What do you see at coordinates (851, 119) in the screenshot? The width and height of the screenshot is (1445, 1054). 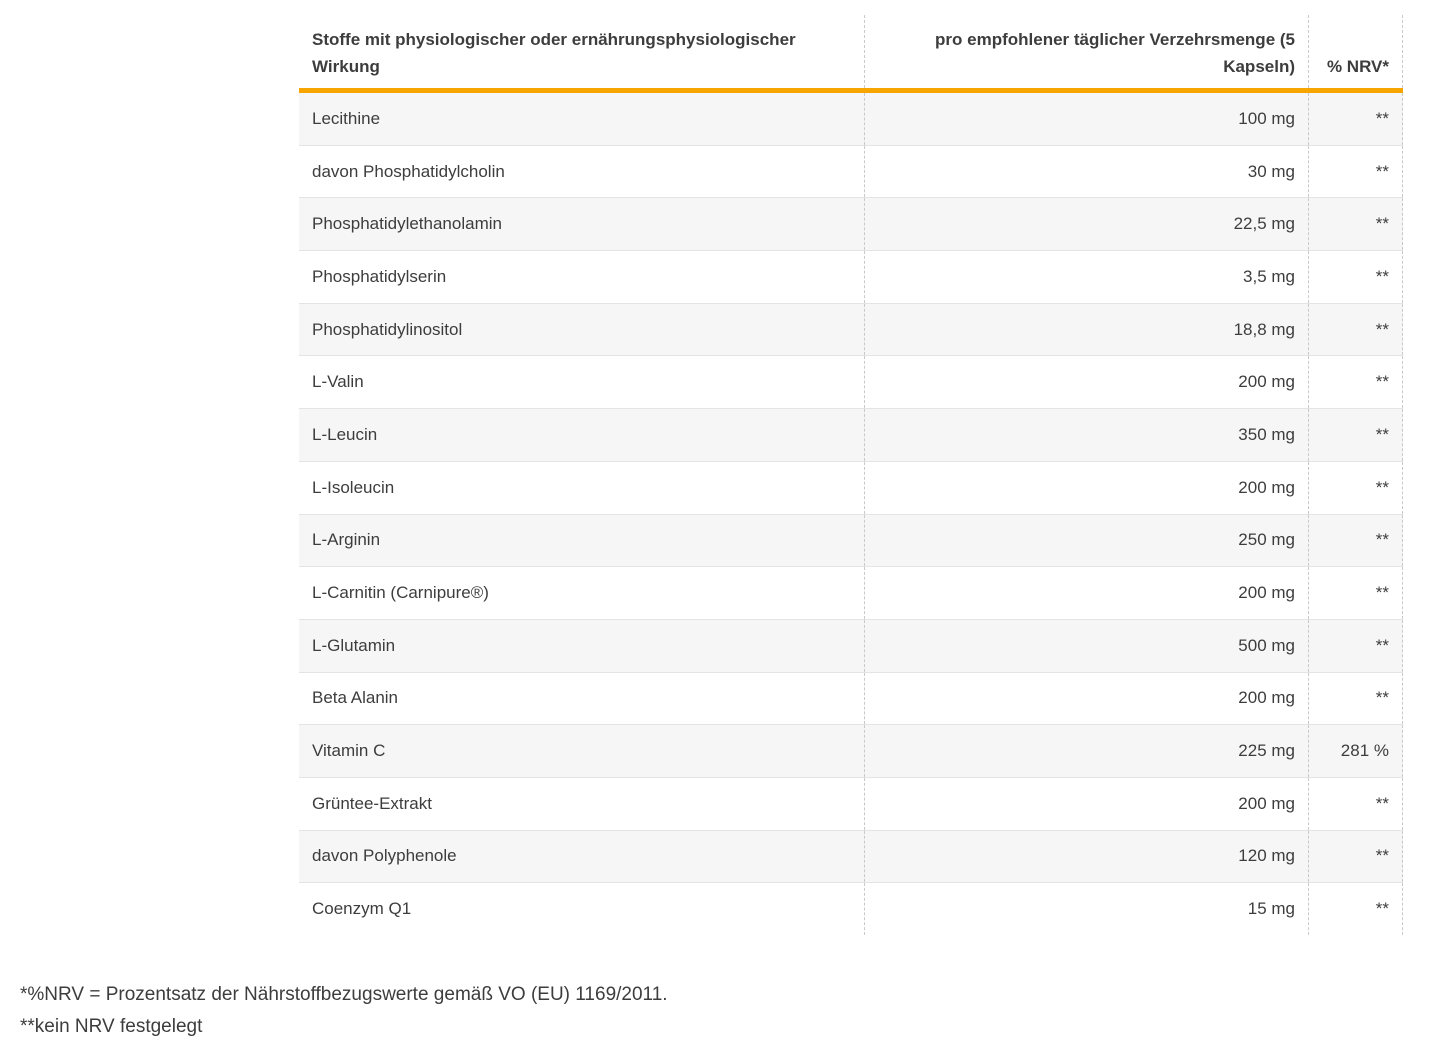 I see `table-row: Lecithine 100 mg **` at bounding box center [851, 119].